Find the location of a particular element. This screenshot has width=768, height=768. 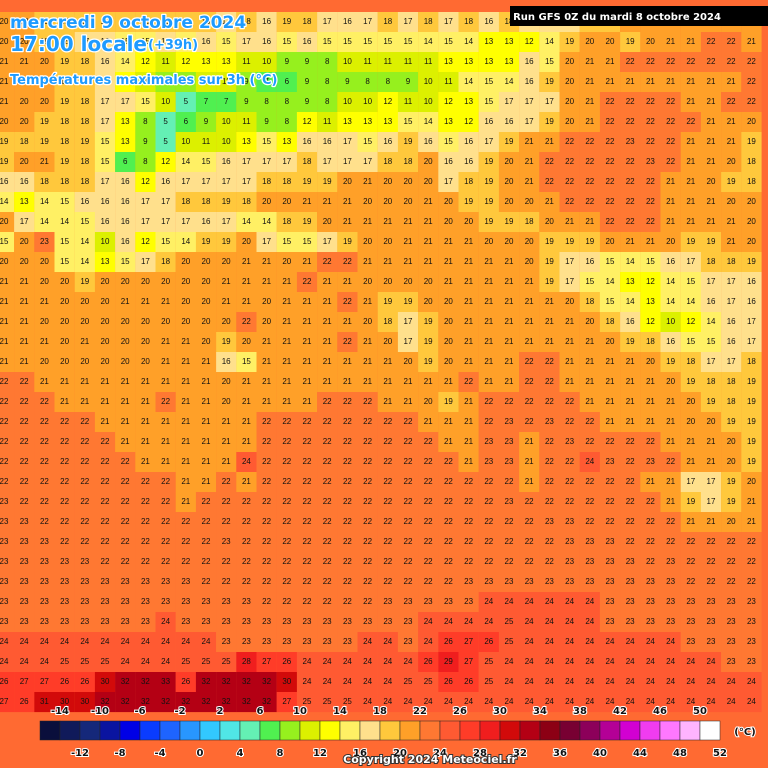

temp-value: 12 is located at coordinates (185, 61).